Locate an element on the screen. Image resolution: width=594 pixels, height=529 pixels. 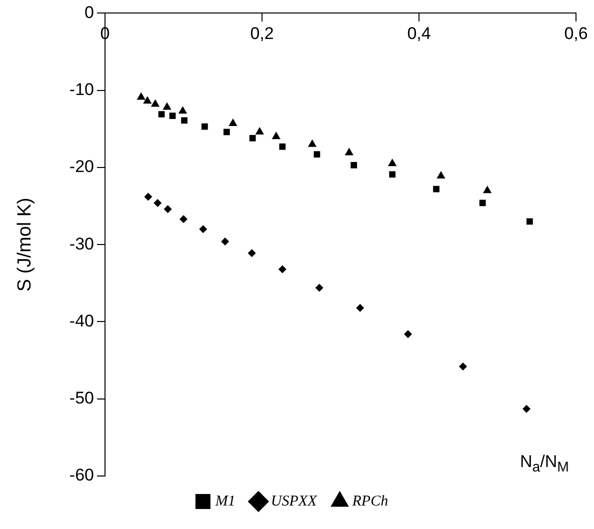
y-tick-label: -20 is located at coordinates (81, 166).